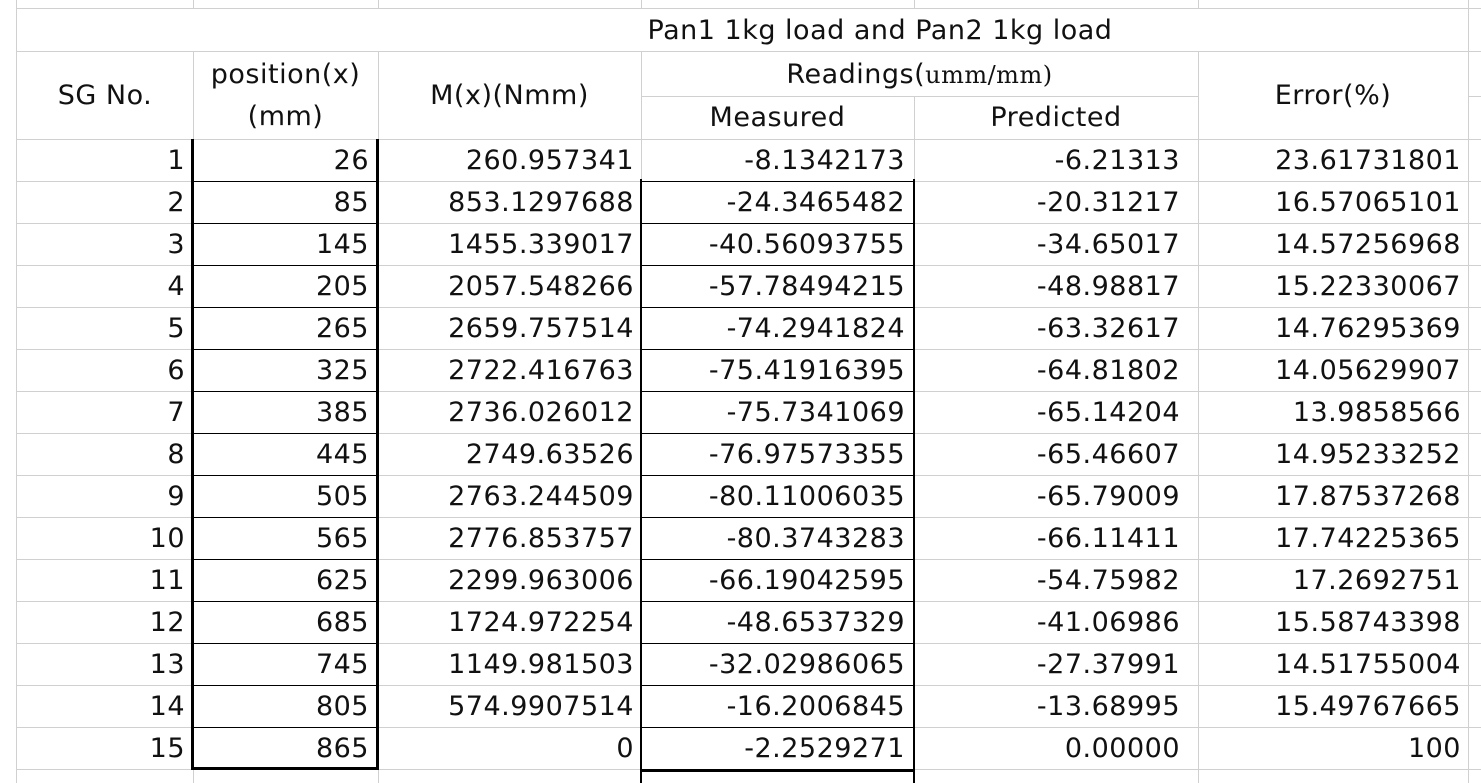  Describe the element at coordinates (806, 496) in the screenshot. I see `cell-measured: -80.11006035` at that location.